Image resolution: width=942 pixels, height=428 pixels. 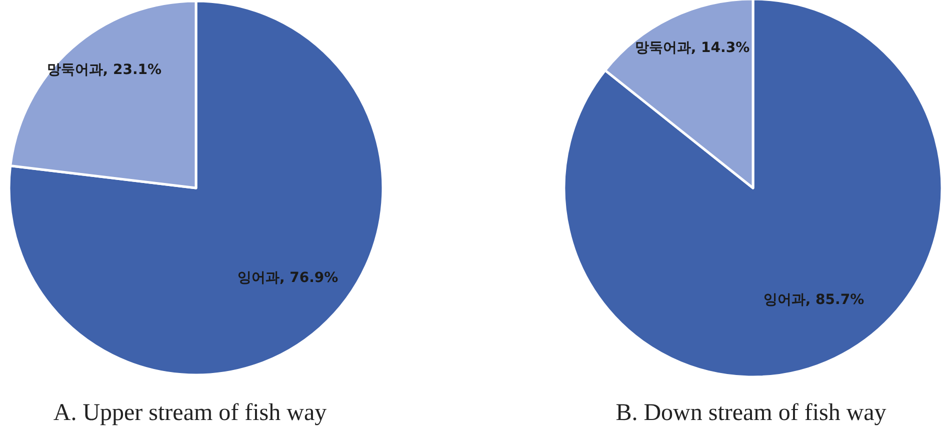 What do you see at coordinates (190, 413) in the screenshot?
I see `text: A. Upper stream of fish way` at bounding box center [190, 413].